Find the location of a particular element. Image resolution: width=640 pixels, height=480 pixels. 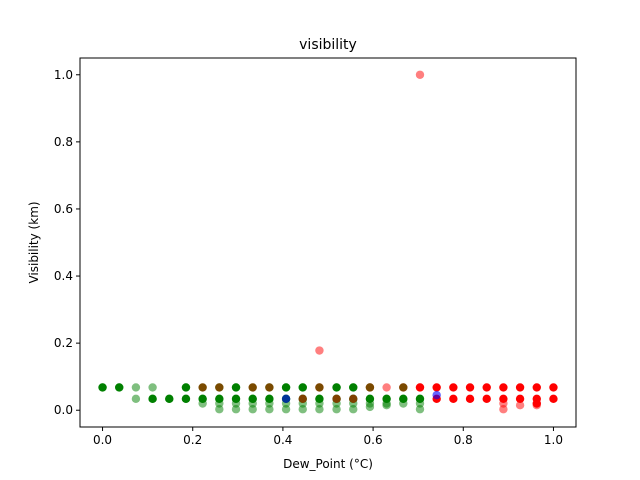

x-tick-label: 0.8 is located at coordinates (463, 440).